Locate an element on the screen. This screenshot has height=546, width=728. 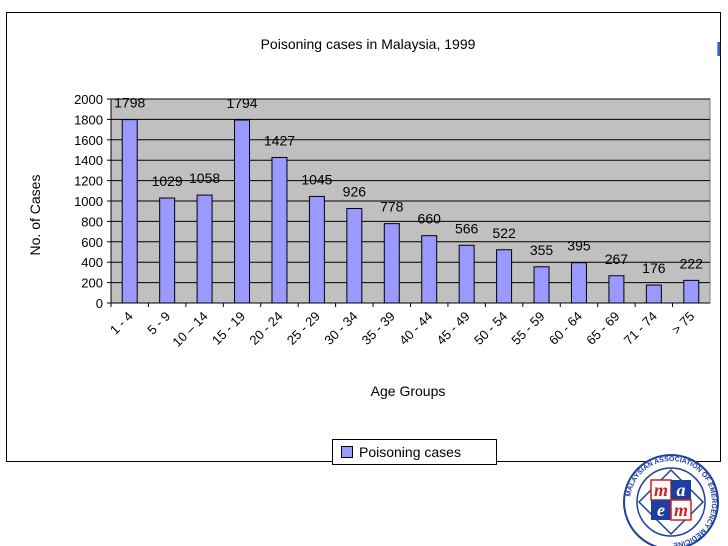
chart-title: Poisoning cases in Malaysia, 1999 is located at coordinates (368, 44).